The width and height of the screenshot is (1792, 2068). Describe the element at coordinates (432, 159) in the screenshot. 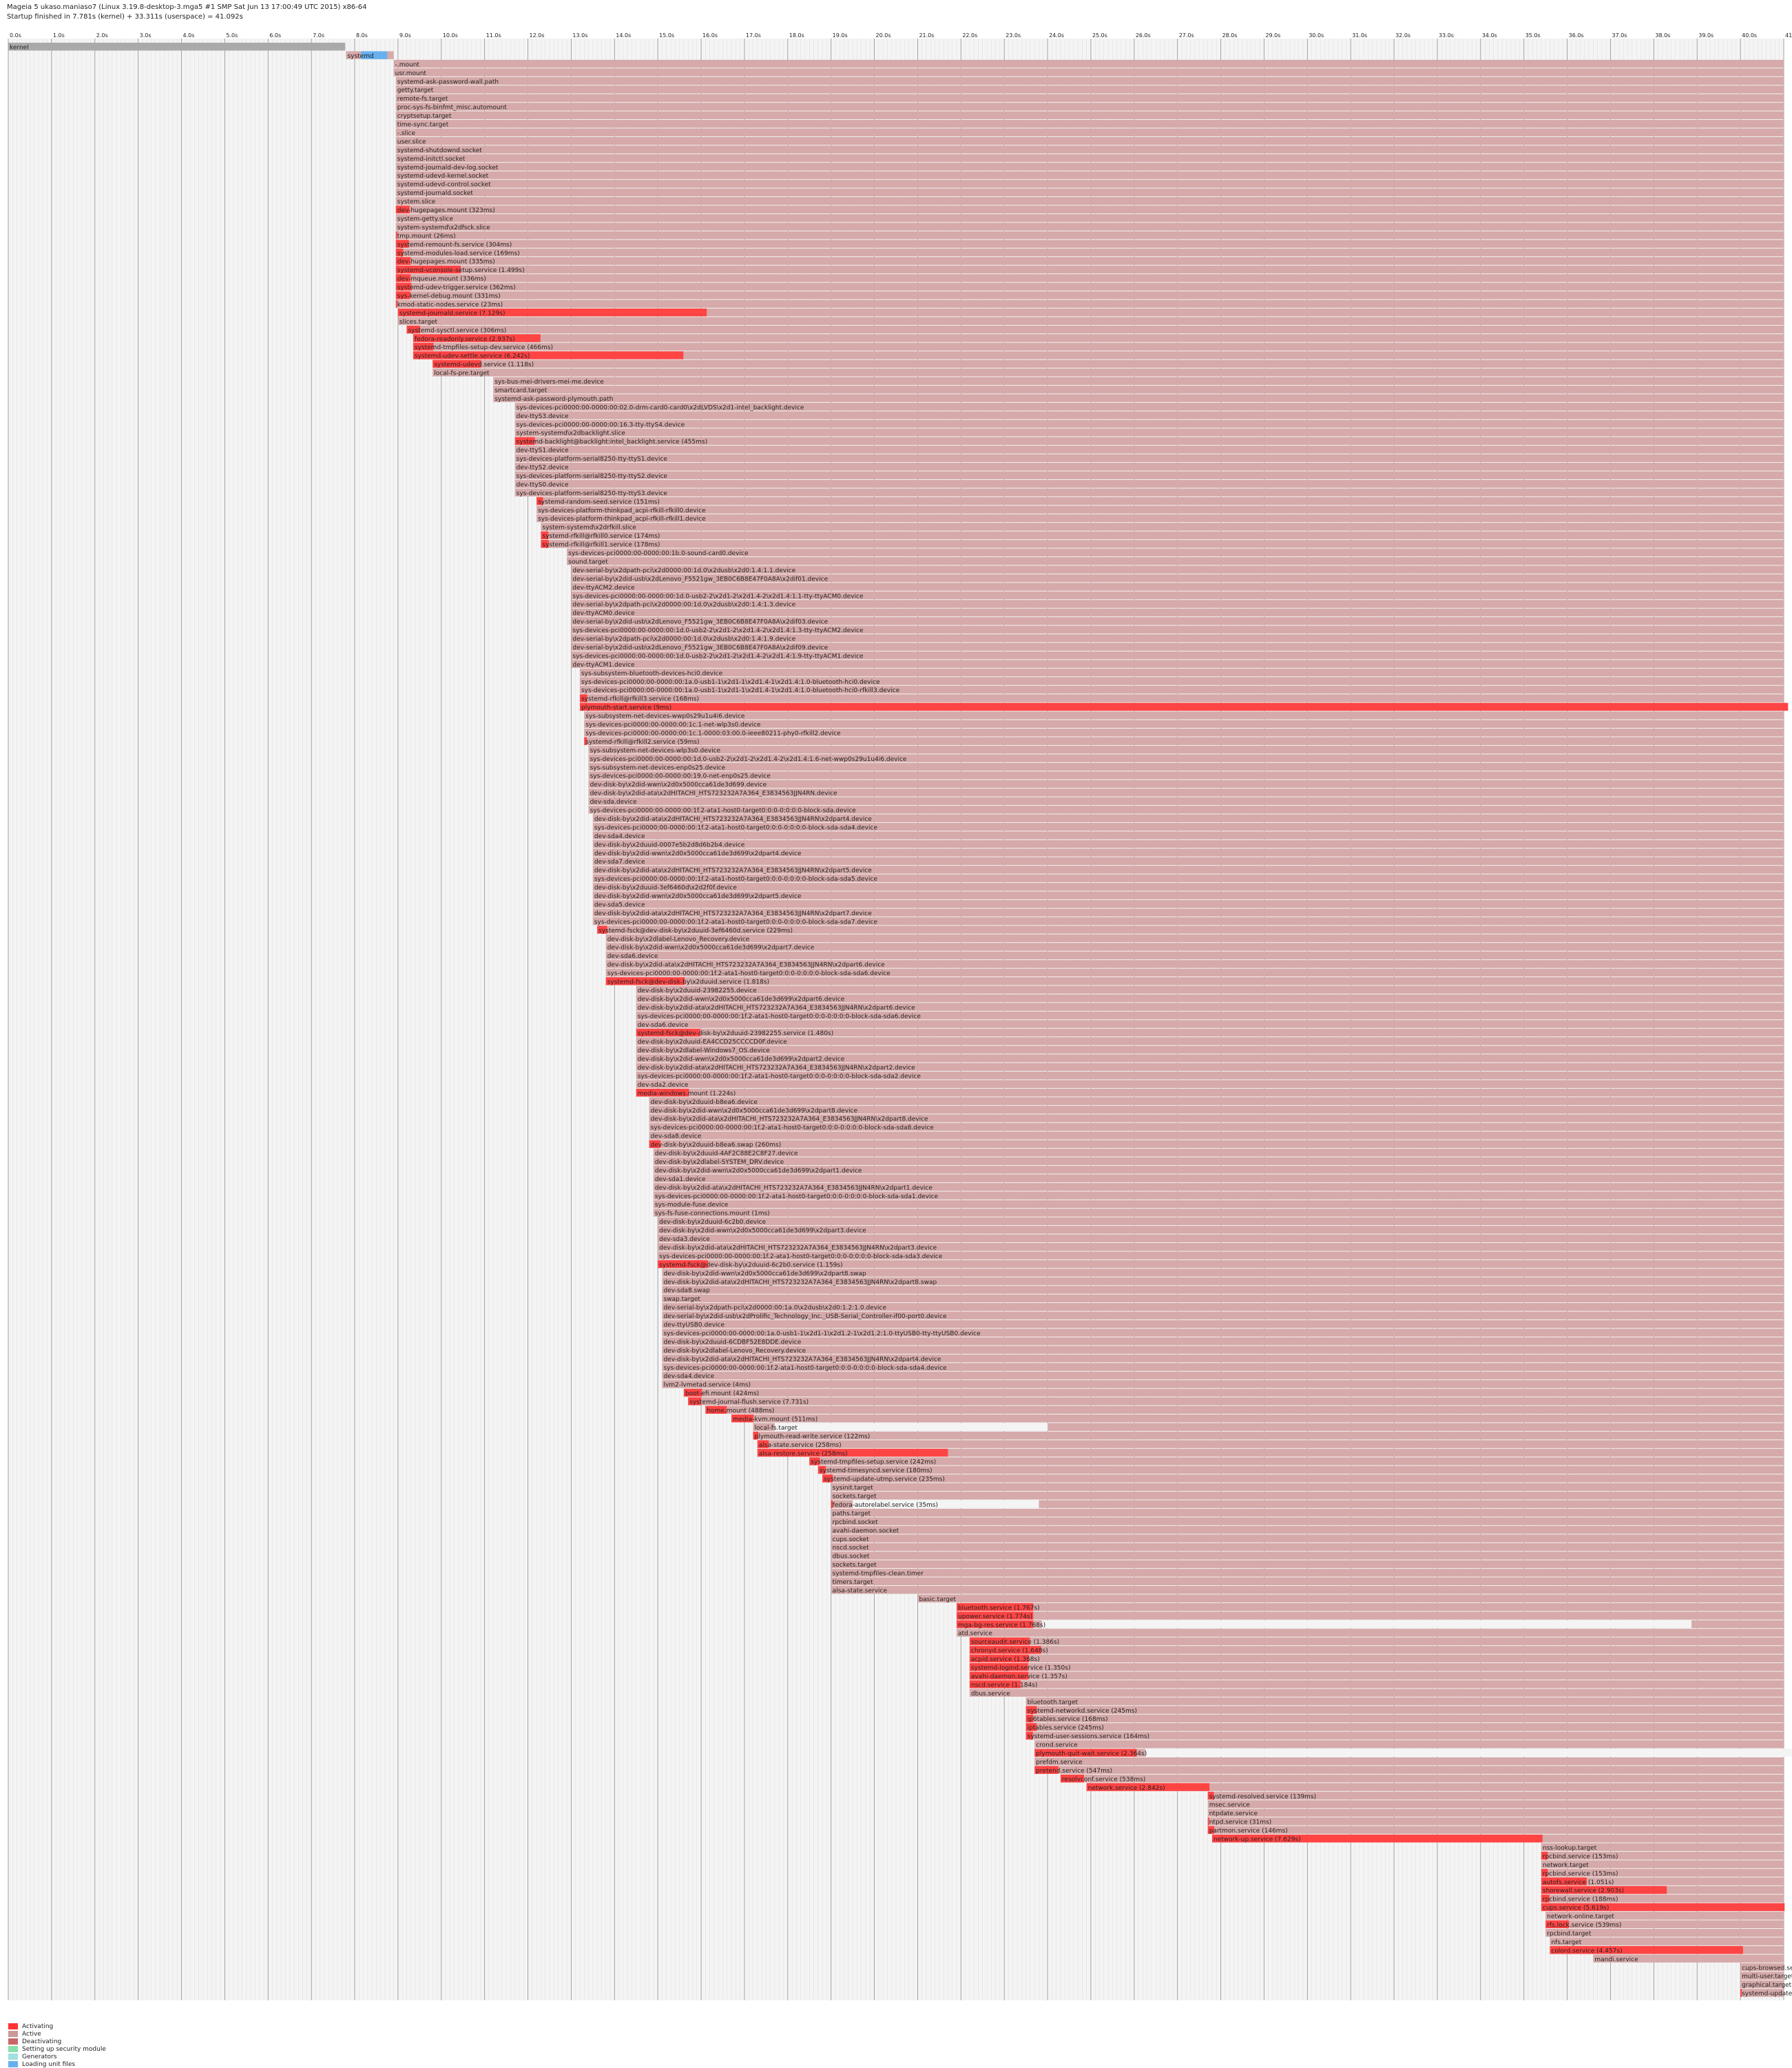

I see `unit-label: systemd-initctl.socket` at that location.